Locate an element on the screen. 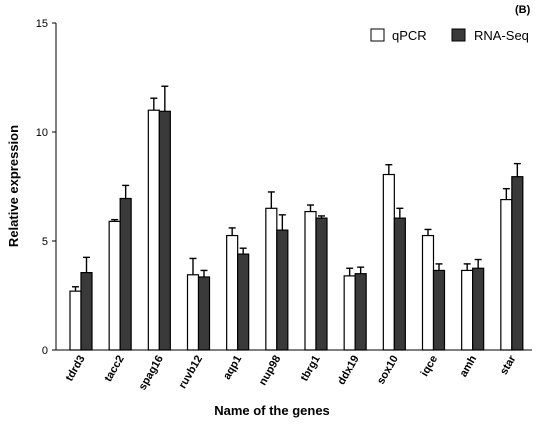 Image resolution: width=550 pixels, height=427 pixels. y-tick-label: 10 is located at coordinates (42, 133).